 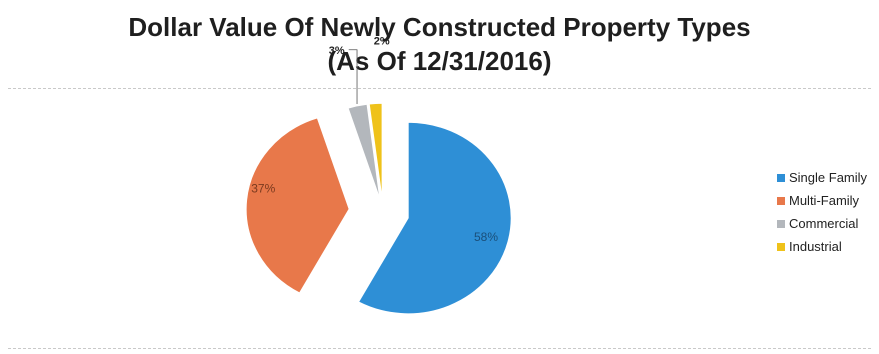 I want to click on legend-item-multi-family: Multi-Family, so click(x=822, y=200).